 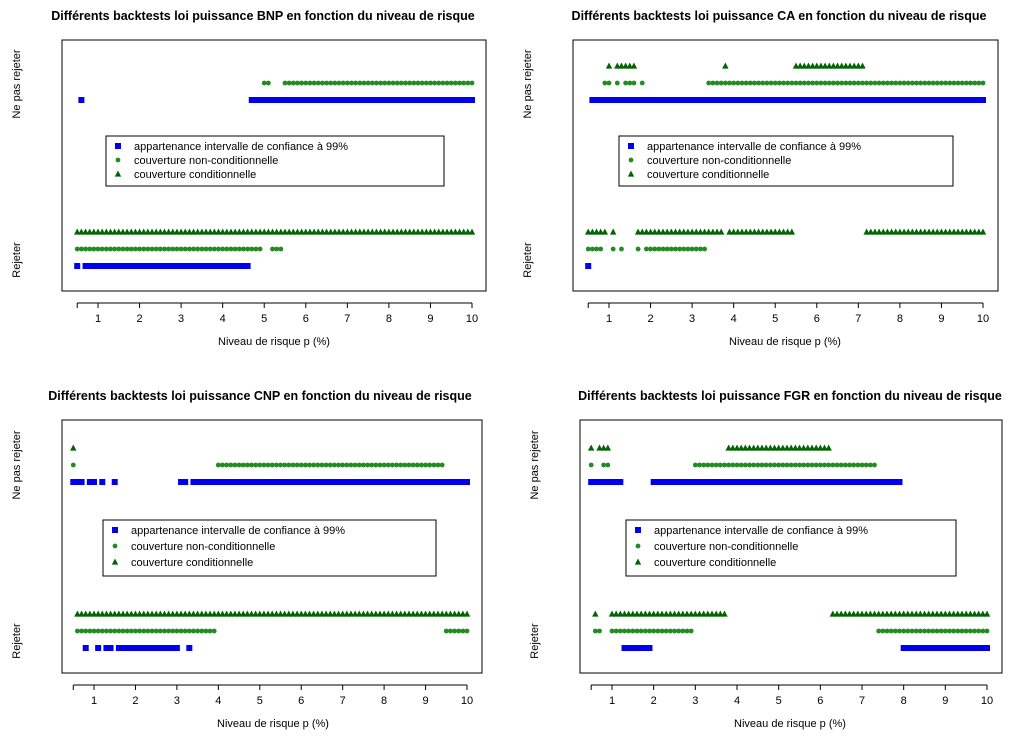 What do you see at coordinates (203, 547) in the screenshot?
I see `legend-entry-non-conditional: couverture non-conditionnelle` at bounding box center [203, 547].